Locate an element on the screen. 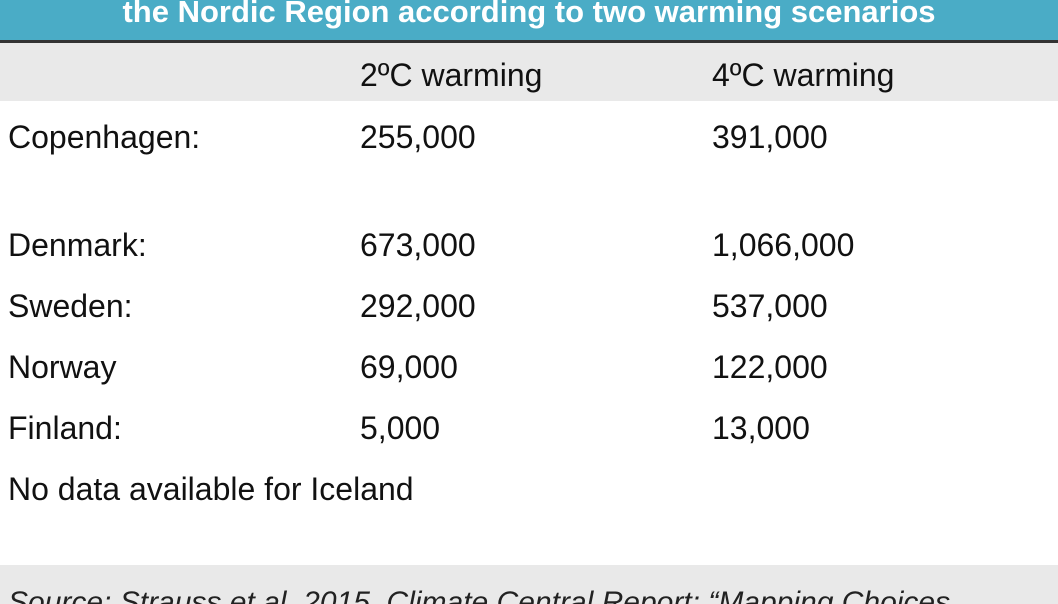  cell-value: 122,000 is located at coordinates (770, 367).